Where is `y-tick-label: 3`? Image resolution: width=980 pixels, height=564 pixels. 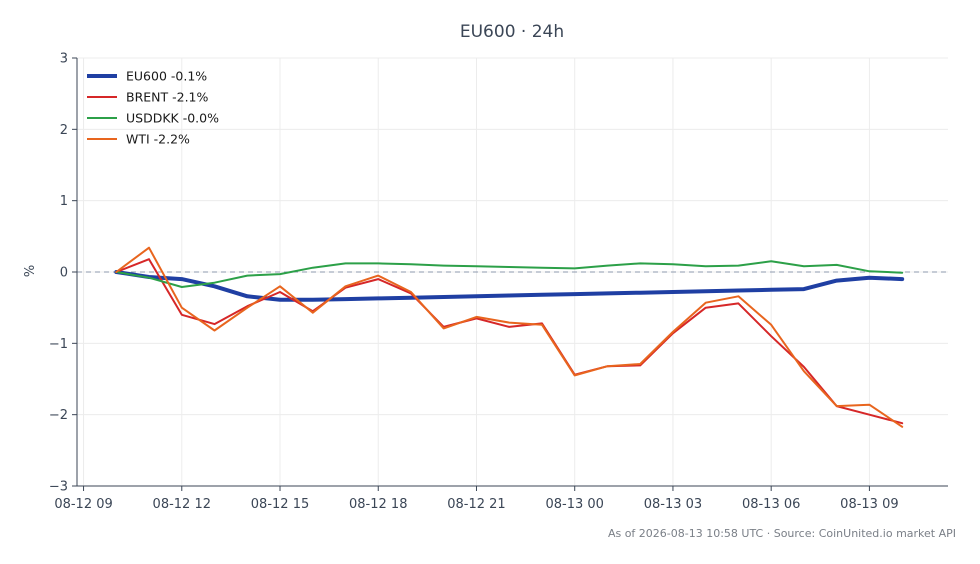
y-tick-label: 3 is located at coordinates (64, 59).